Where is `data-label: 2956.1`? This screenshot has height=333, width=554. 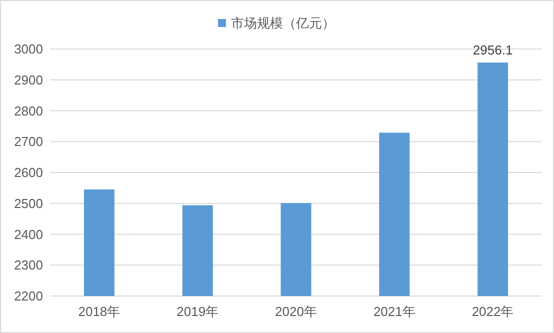
data-label: 2956.1 is located at coordinates (492, 50).